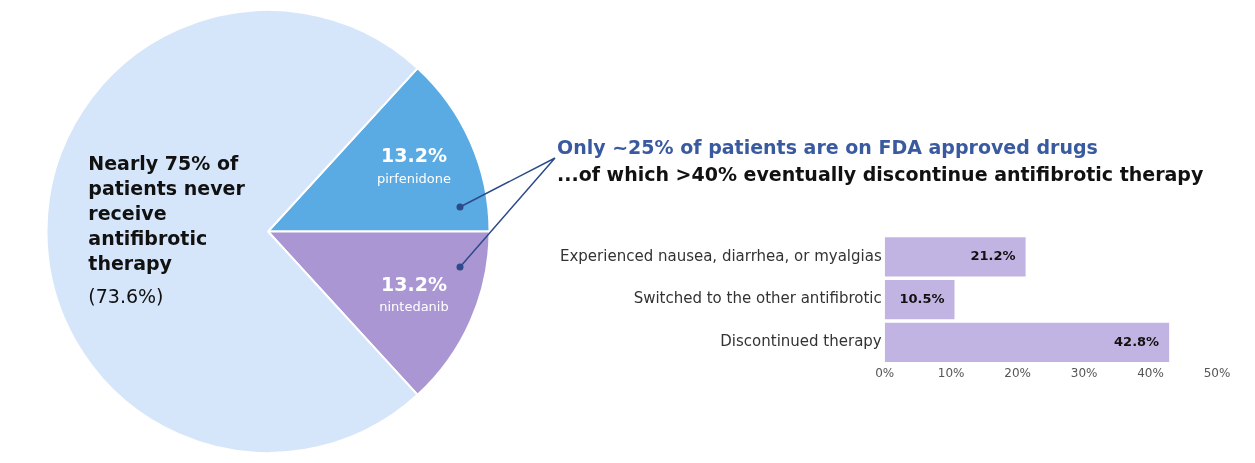  What do you see at coordinates (885, 372) in the screenshot?
I see `x-tick-label: 0%` at bounding box center [885, 372].